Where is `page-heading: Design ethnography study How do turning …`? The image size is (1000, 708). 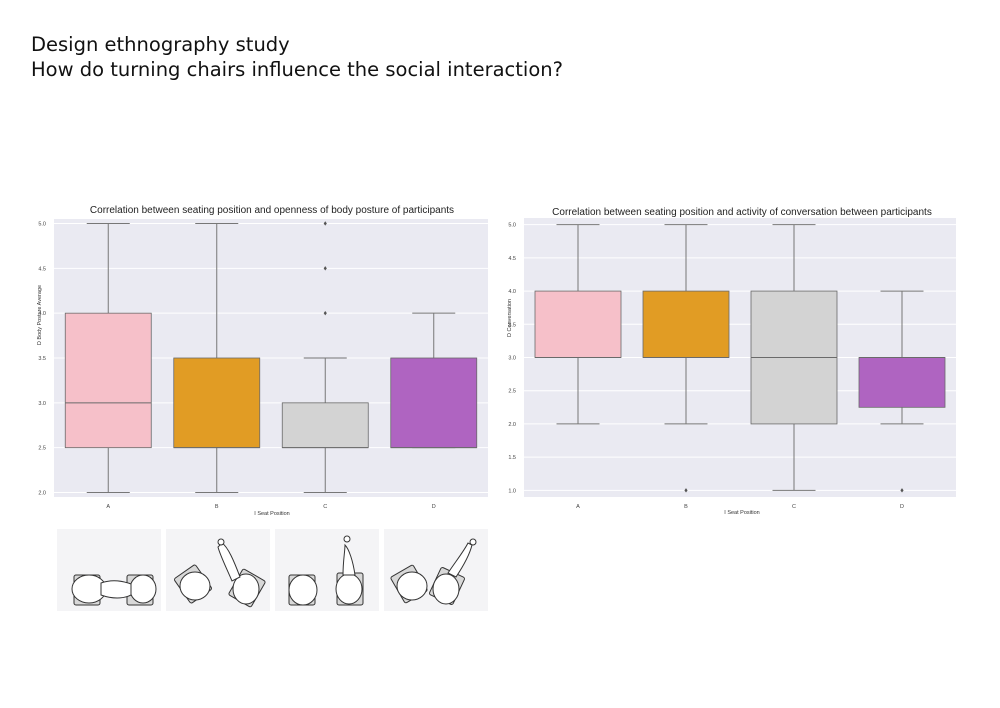
page-heading: Design ethnography study How do turning … is located at coordinates (297, 57).